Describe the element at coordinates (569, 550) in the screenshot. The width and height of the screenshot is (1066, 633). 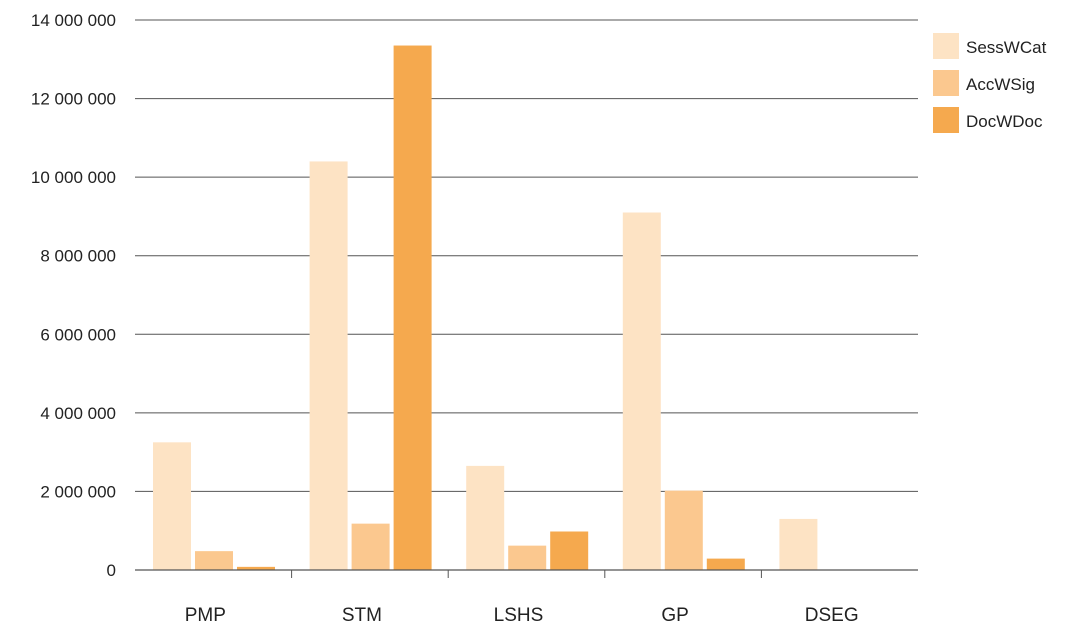
I see `bar-docwdoc-lshs` at that location.